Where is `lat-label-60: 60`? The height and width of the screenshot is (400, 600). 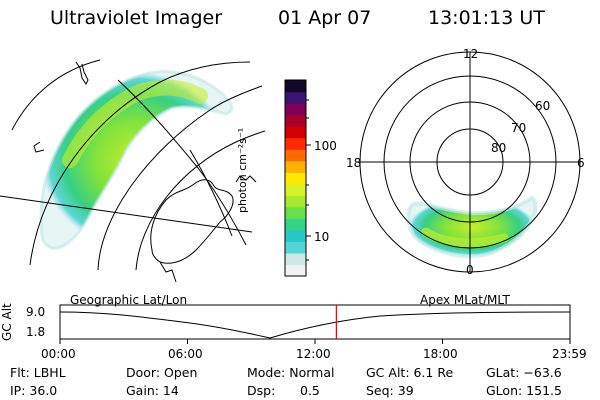 lat-label-60: 60 is located at coordinates (543, 106).